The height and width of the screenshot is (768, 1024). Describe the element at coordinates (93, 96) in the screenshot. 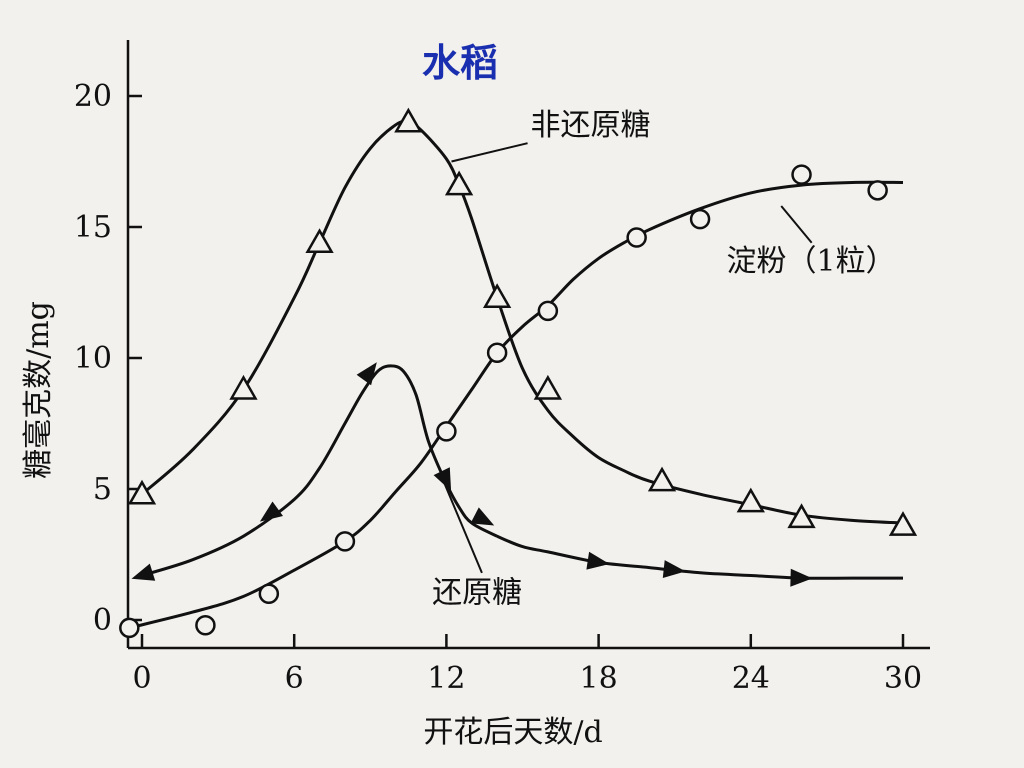

I see `y-tick-label: 20` at that location.